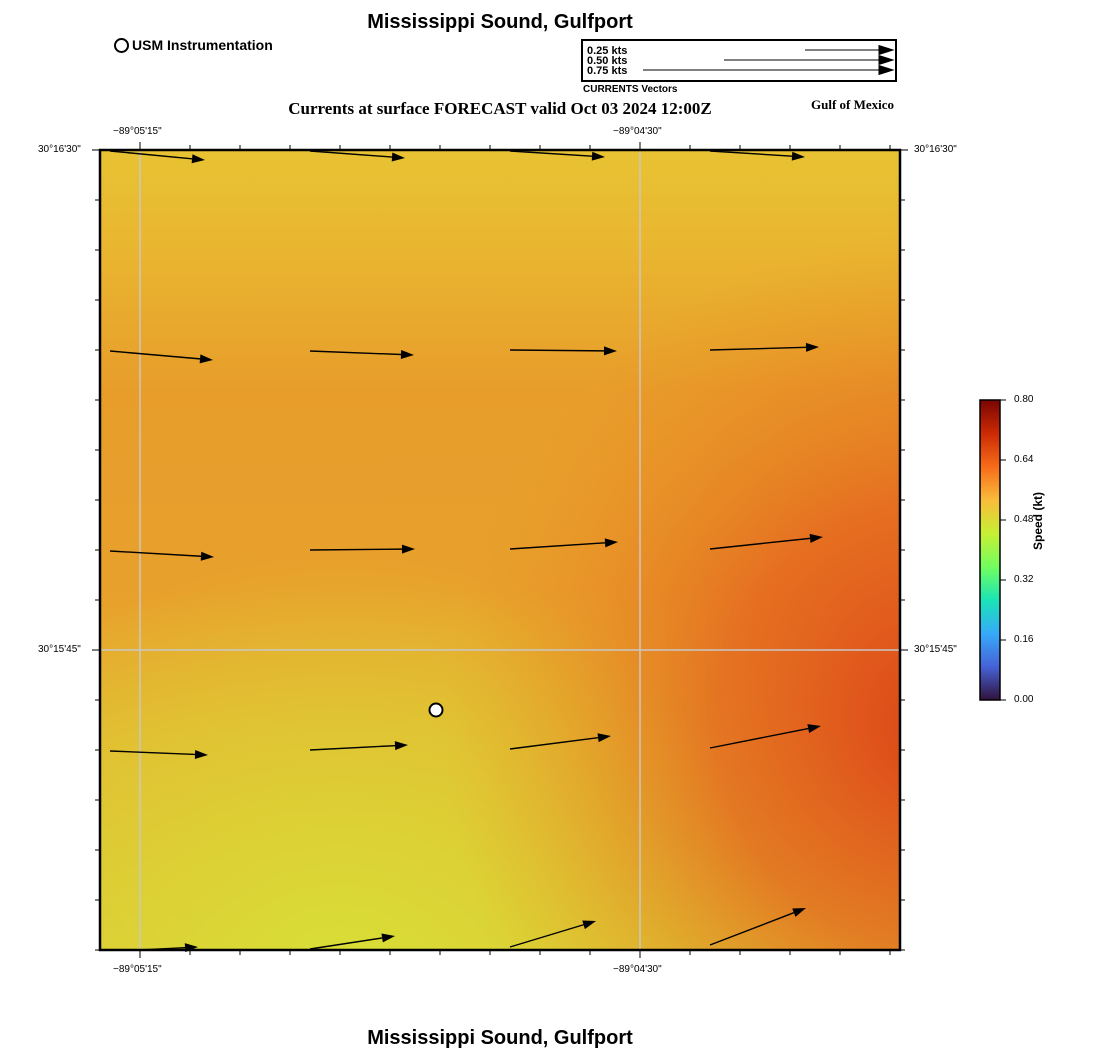 The image size is (1100, 1050). What do you see at coordinates (137, 969) in the screenshot?
I see `lon-label-bottom-1: −89°05'15"` at bounding box center [137, 969].